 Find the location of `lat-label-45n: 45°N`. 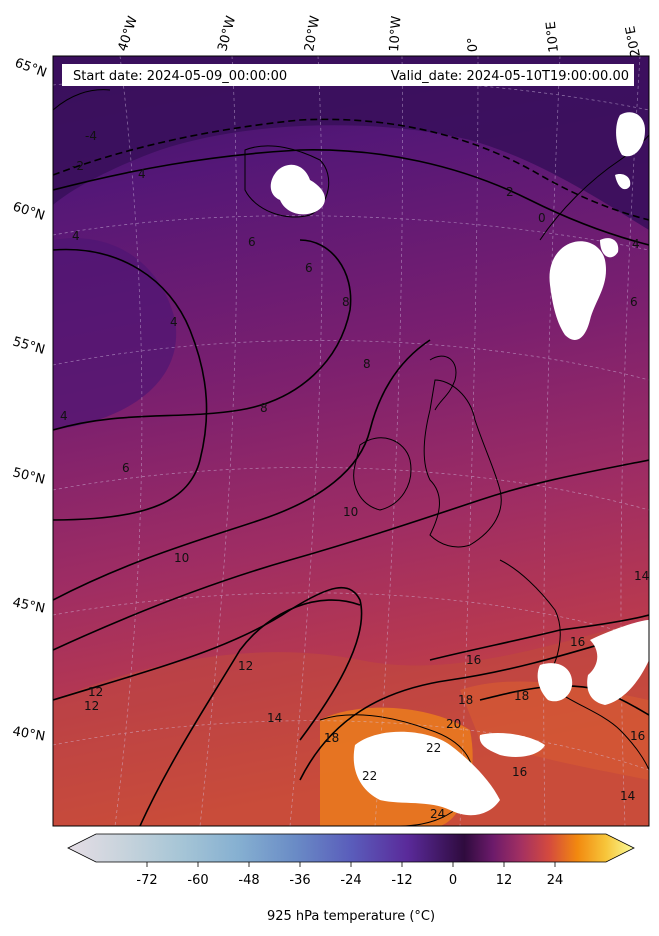

lat-label-45n: 45°N is located at coordinates (28, 605).